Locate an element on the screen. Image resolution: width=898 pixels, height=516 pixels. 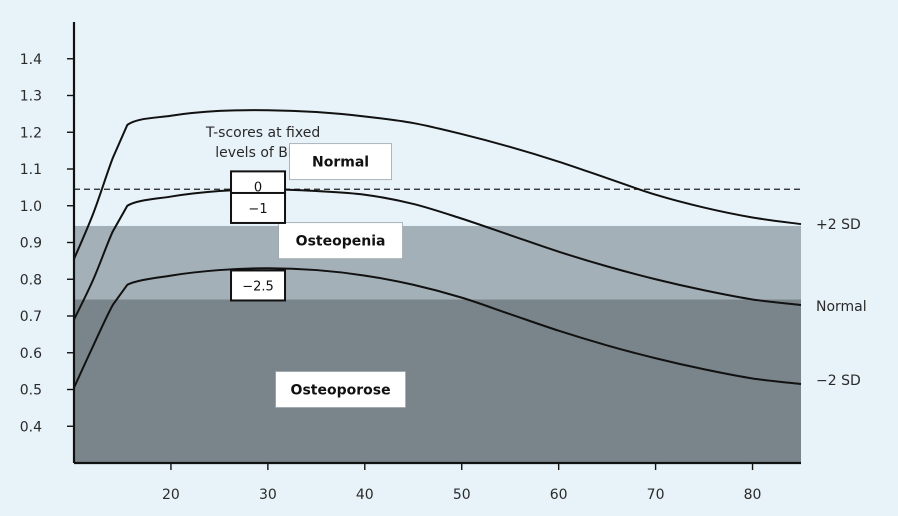
y-tick-label: 1.0 is located at coordinates (31, 207).